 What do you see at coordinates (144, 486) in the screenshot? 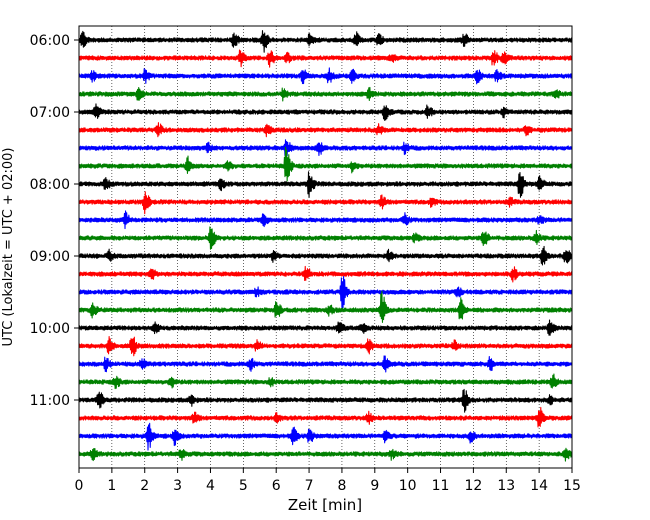
I see `x-tick-label: 2` at bounding box center [144, 486].